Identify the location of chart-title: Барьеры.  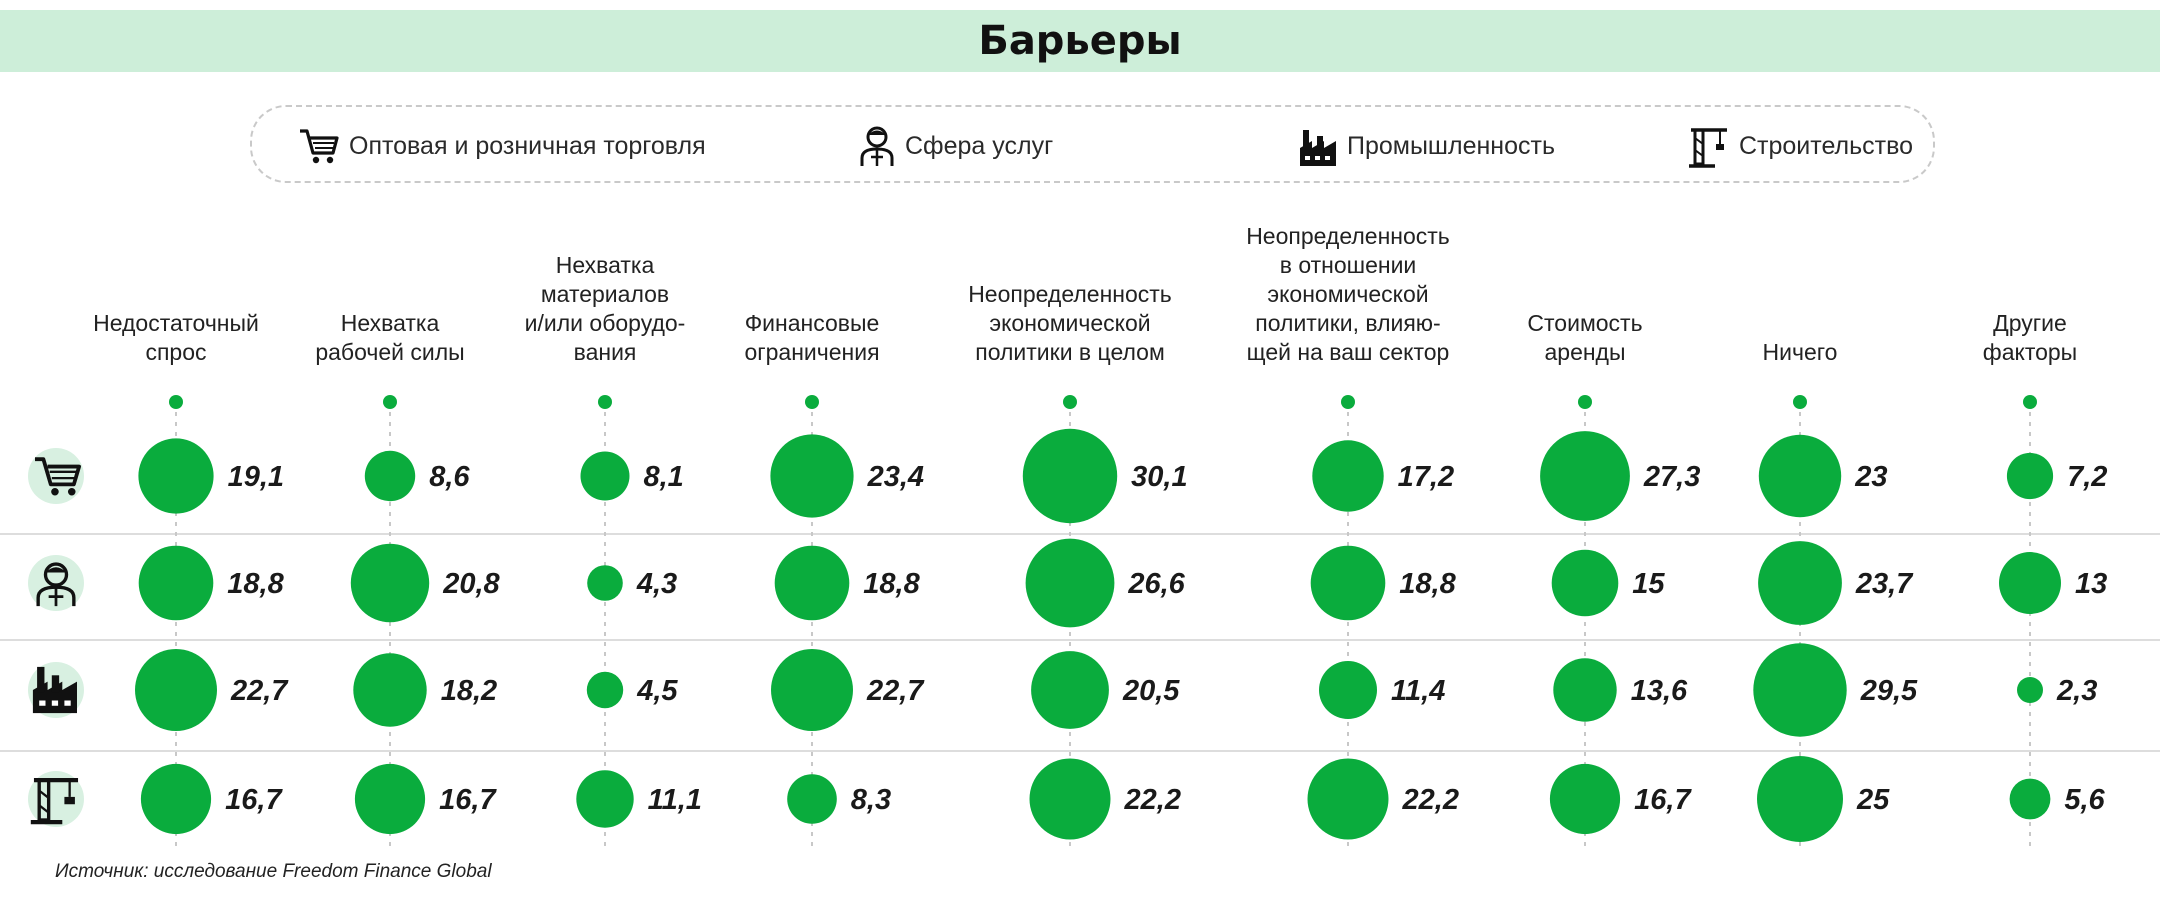
(1080, 41).